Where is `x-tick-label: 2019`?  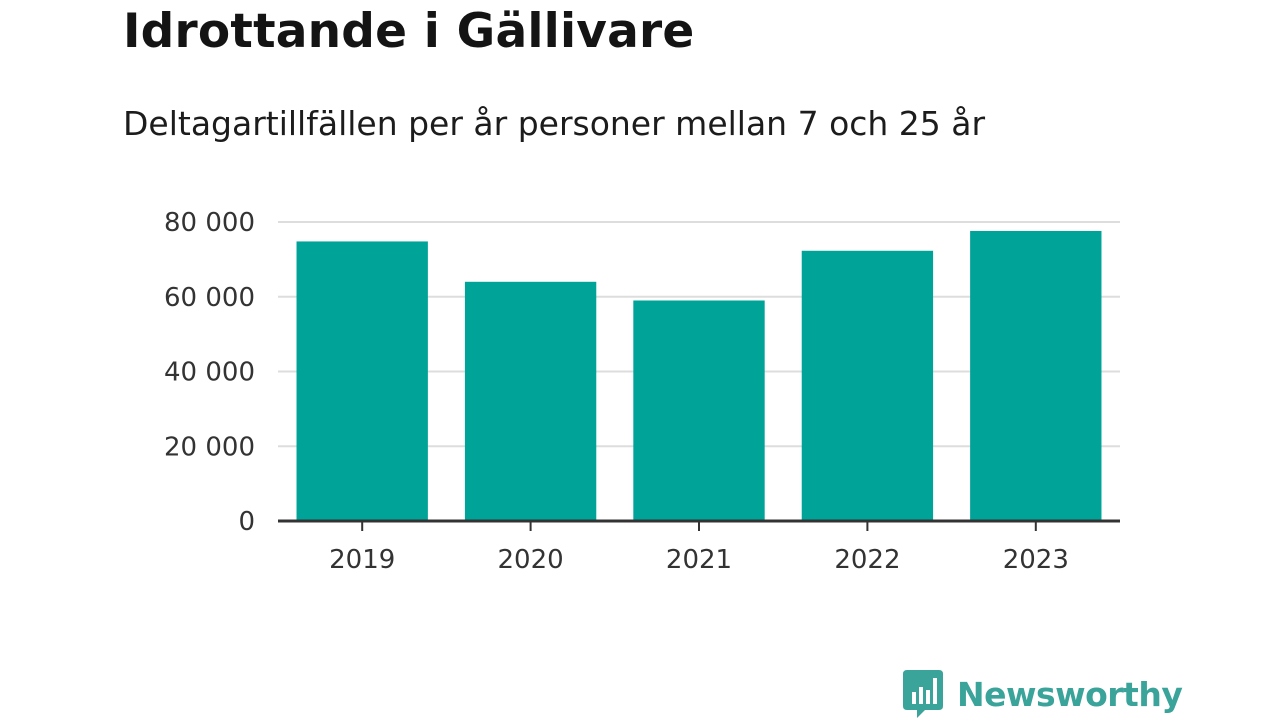 x-tick-label: 2019 is located at coordinates (362, 560).